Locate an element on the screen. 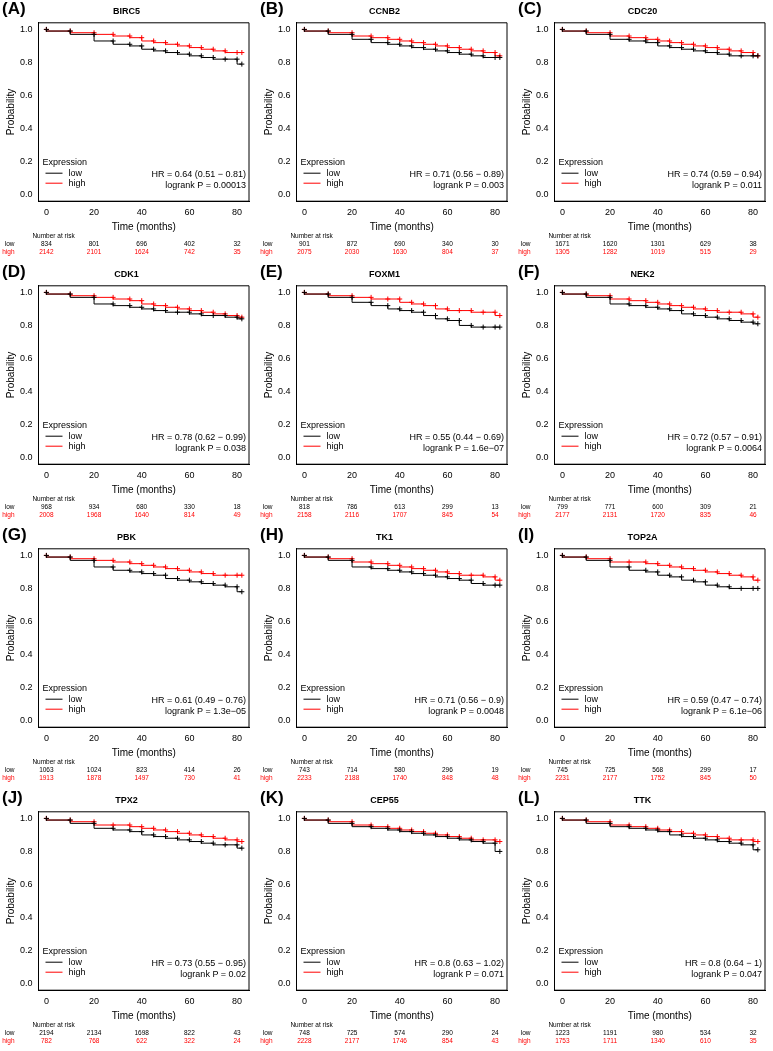 This screenshot has height=1051, width=773. text: (J) is located at coordinates (12, 798).